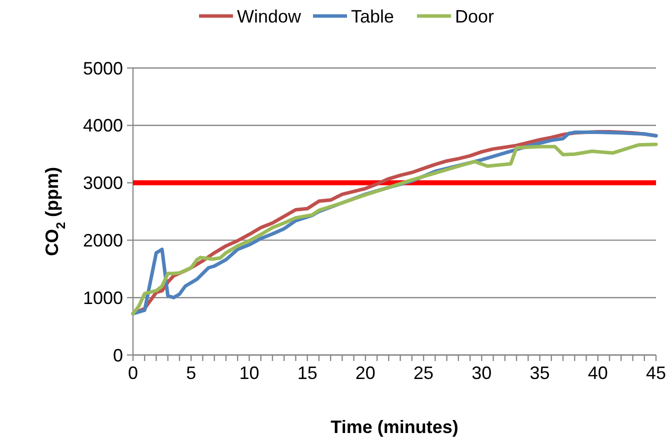  What do you see at coordinates (365, 373) in the screenshot?
I see `x-tick-label: 20` at bounding box center [365, 373].